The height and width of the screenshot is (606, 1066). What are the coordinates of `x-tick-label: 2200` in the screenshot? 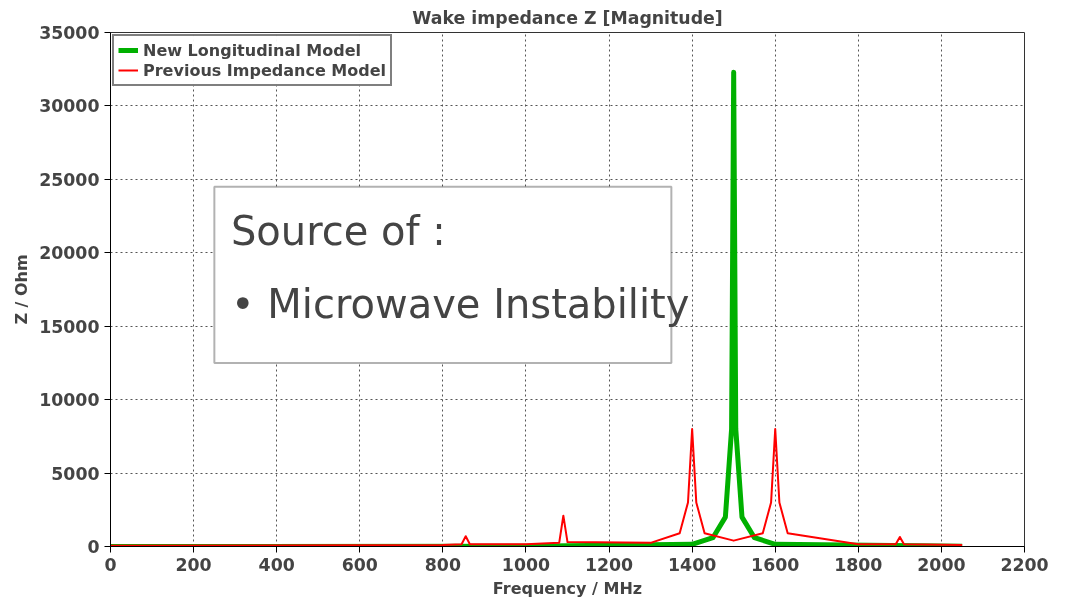 It's located at (1024, 564).